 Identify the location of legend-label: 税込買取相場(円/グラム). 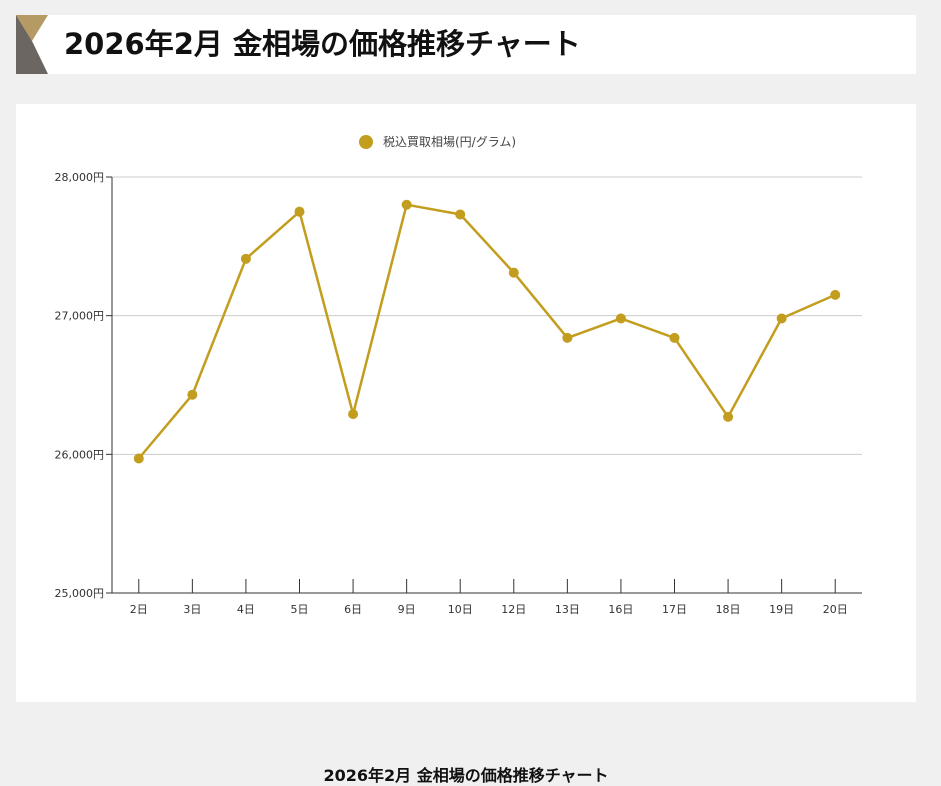
(449, 142).